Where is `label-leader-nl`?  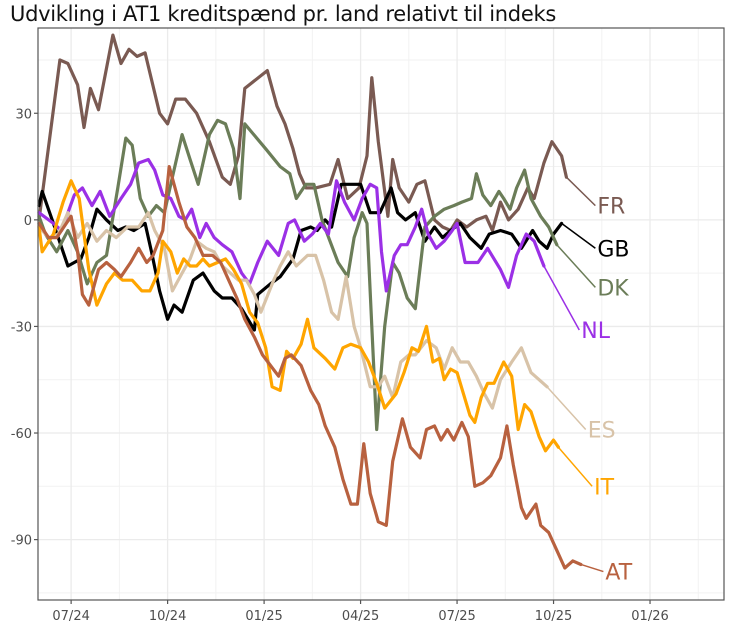
label-leader-nl is located at coordinates (561, 298).